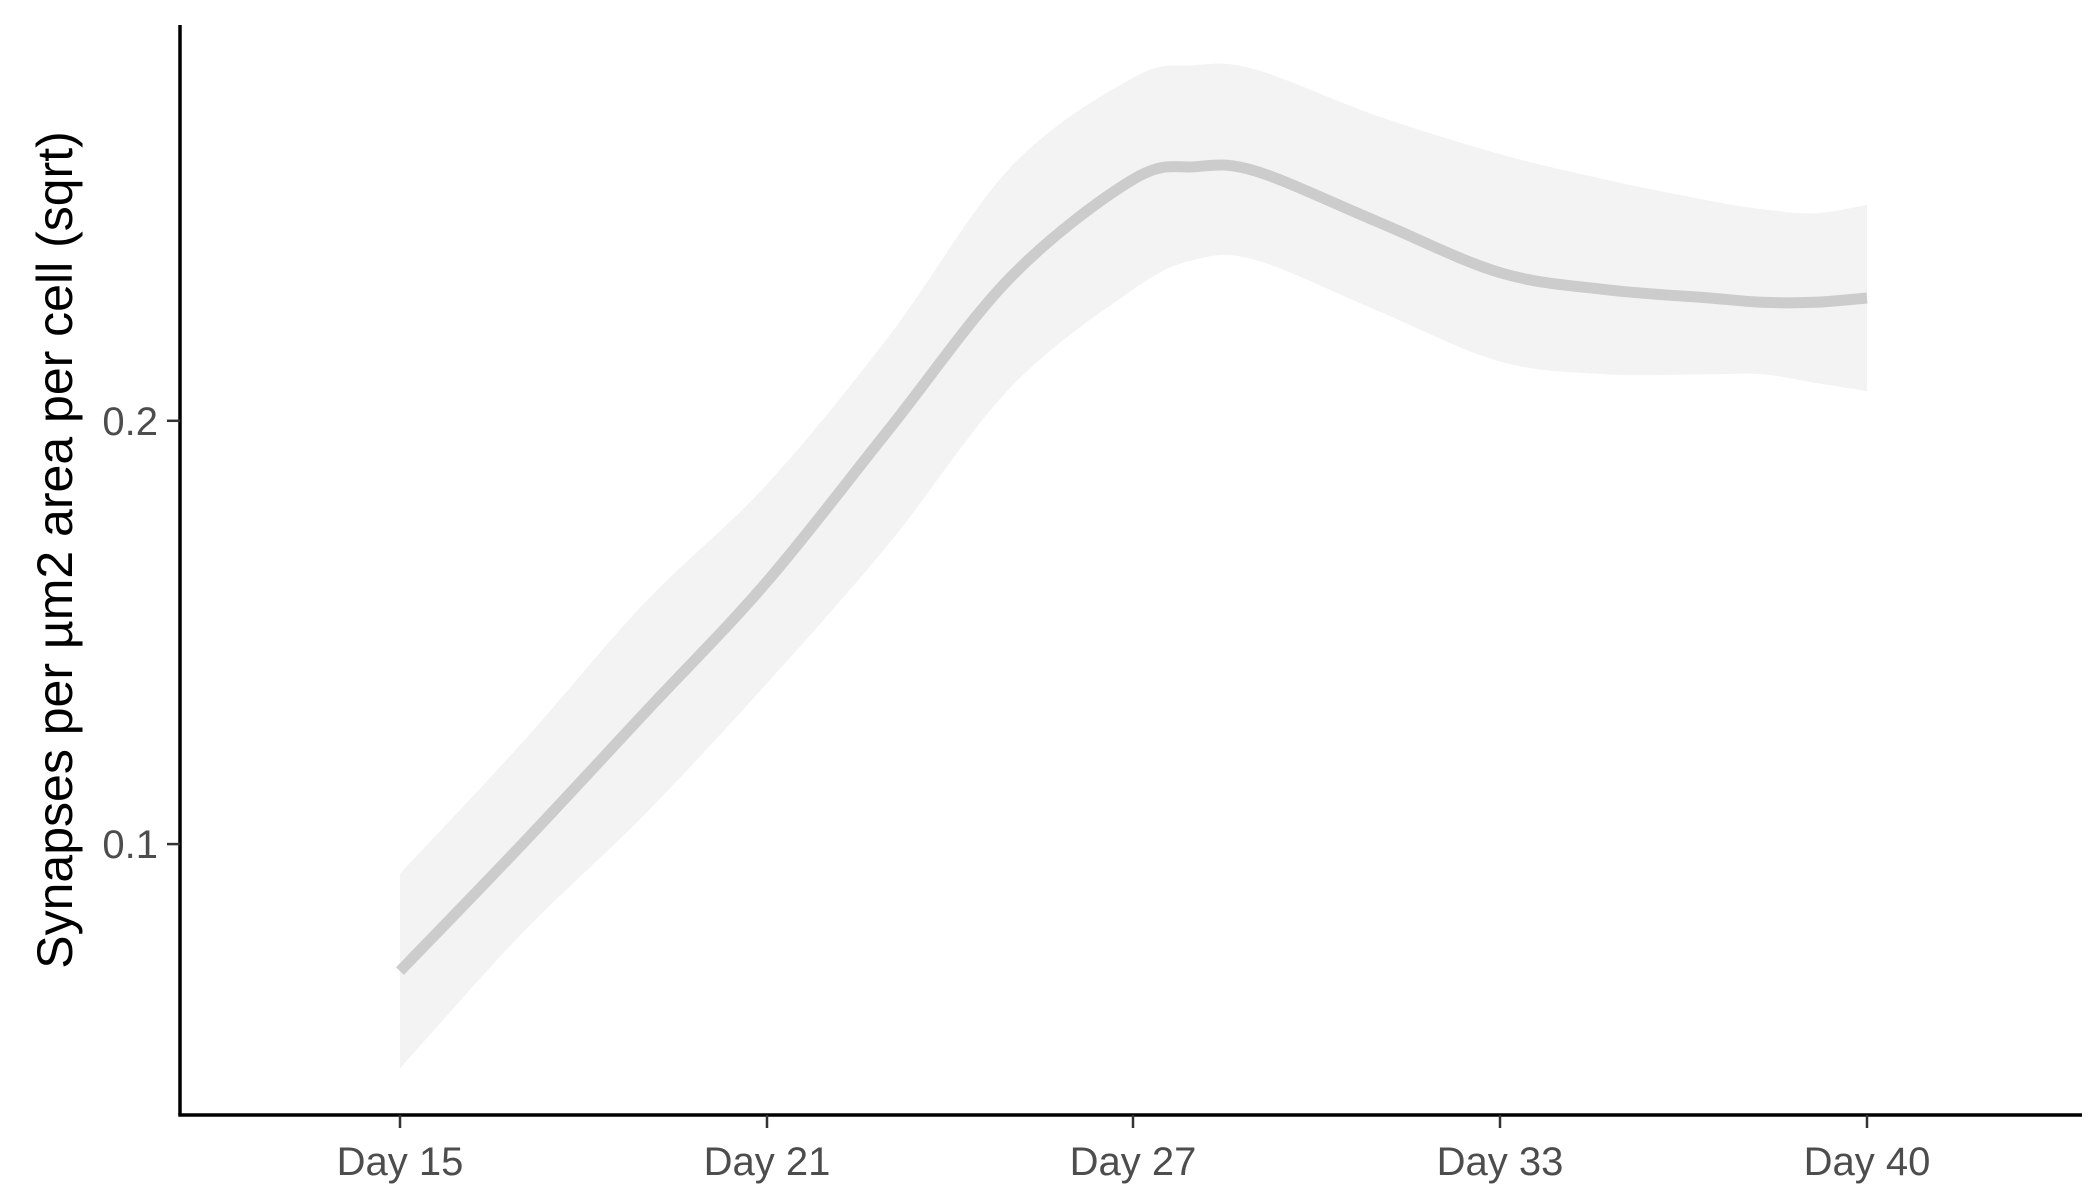 Image resolution: width=2100 pixels, height=1200 pixels. I want to click on x-tick-label: Day 40, so click(1867, 1162).